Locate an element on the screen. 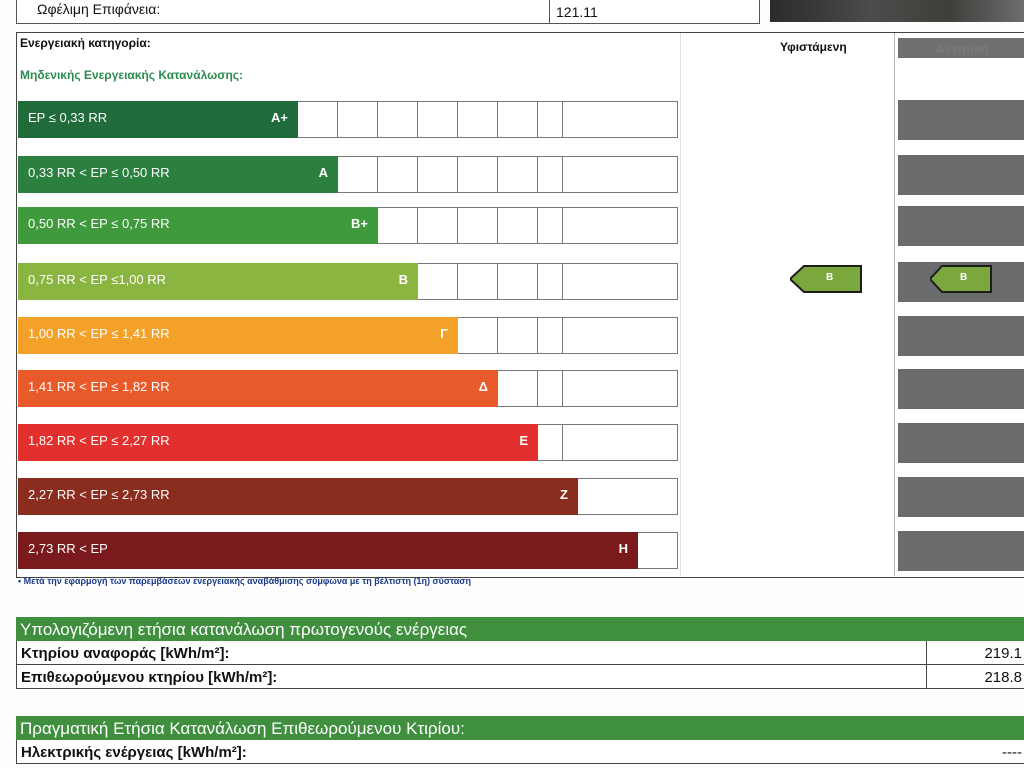 The width and height of the screenshot is (1024, 768). reference-building-value: 219.1 is located at coordinates (975, 652).